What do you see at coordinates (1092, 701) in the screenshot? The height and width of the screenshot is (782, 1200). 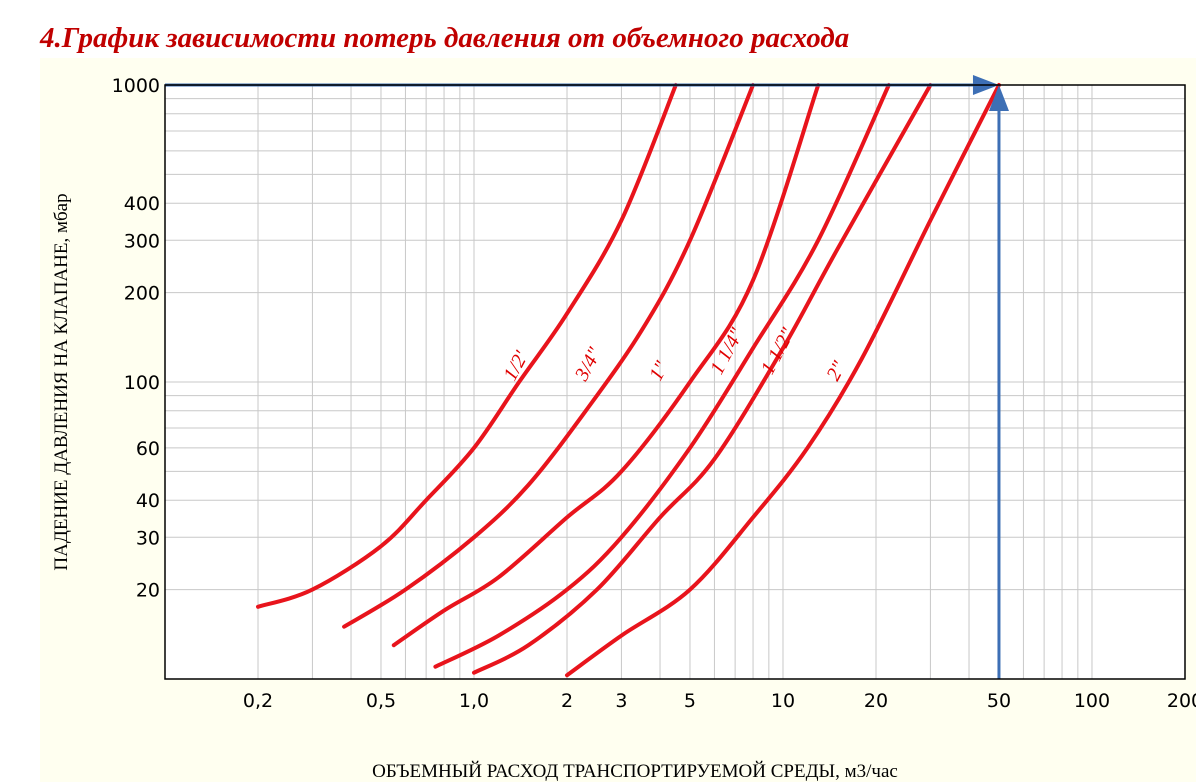 I see `x-tick-label: 100` at bounding box center [1092, 701].